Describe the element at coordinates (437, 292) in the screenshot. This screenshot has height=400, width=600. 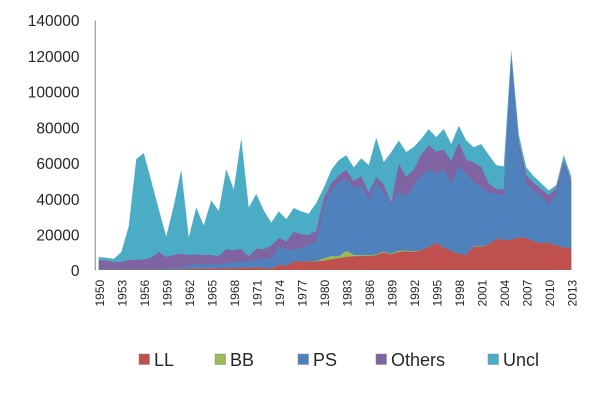
I see `svg-text: 1995` at that location.